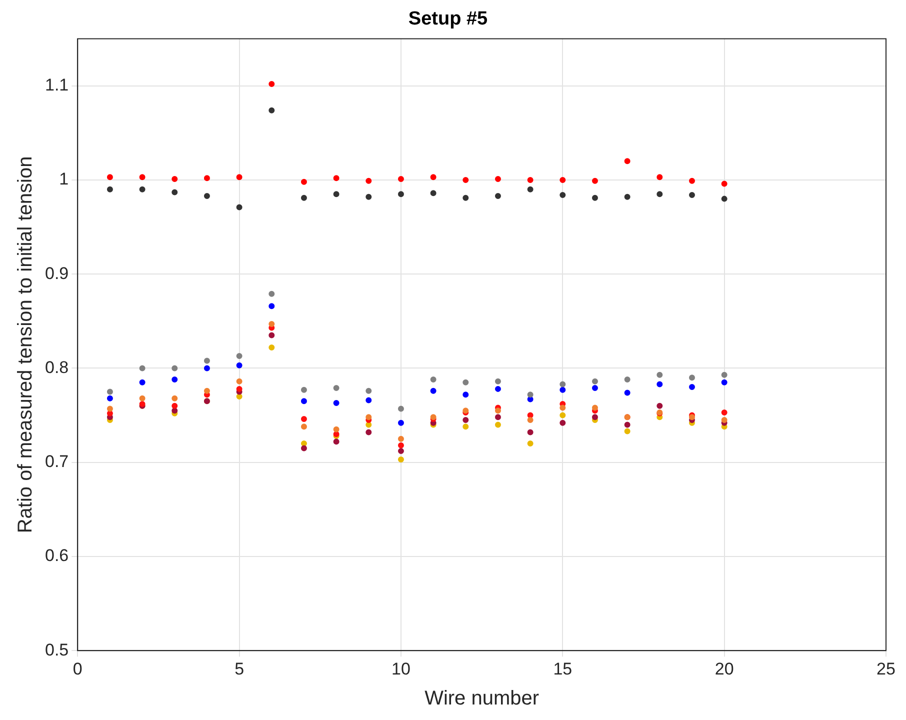 This screenshot has height=720, width=906. What do you see at coordinates (448, 19) in the screenshot?
I see `chart-title: Setup #5` at bounding box center [448, 19].